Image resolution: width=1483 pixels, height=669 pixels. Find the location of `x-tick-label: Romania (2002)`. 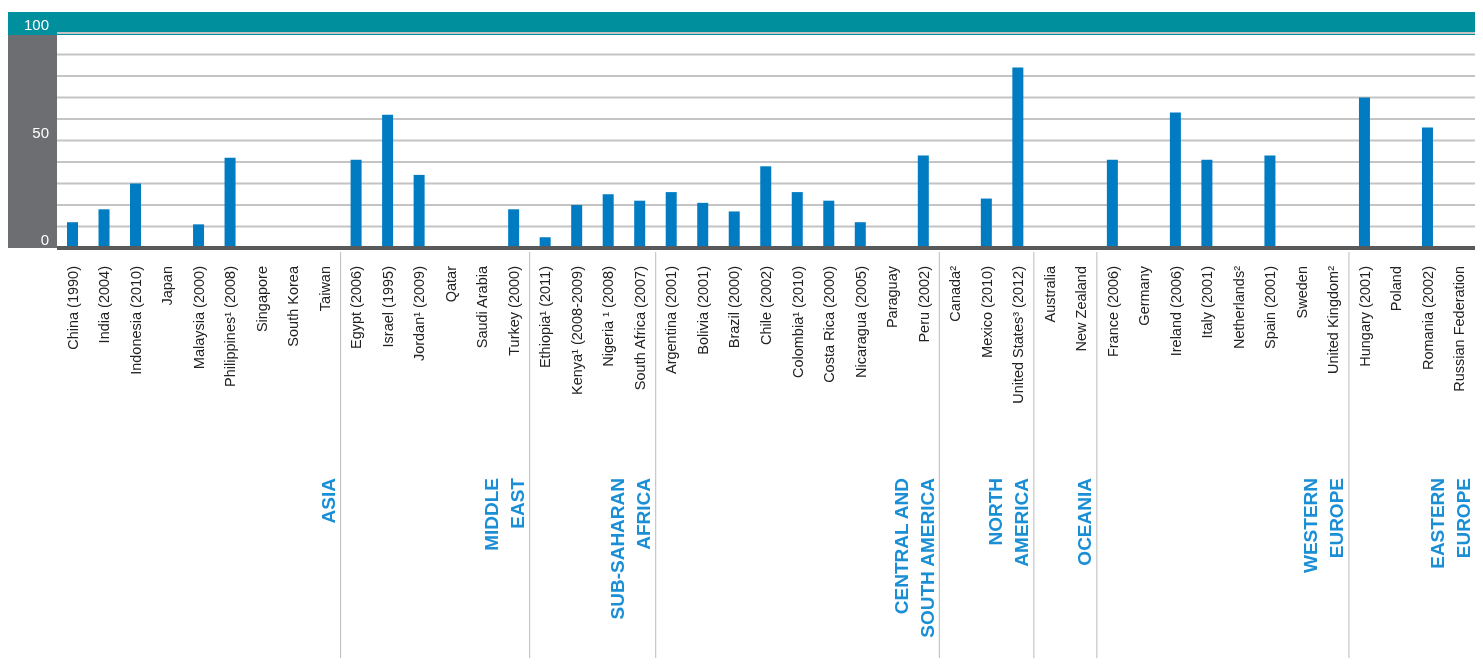

x-tick-label: Romania (2002) is located at coordinates (1427, 318).